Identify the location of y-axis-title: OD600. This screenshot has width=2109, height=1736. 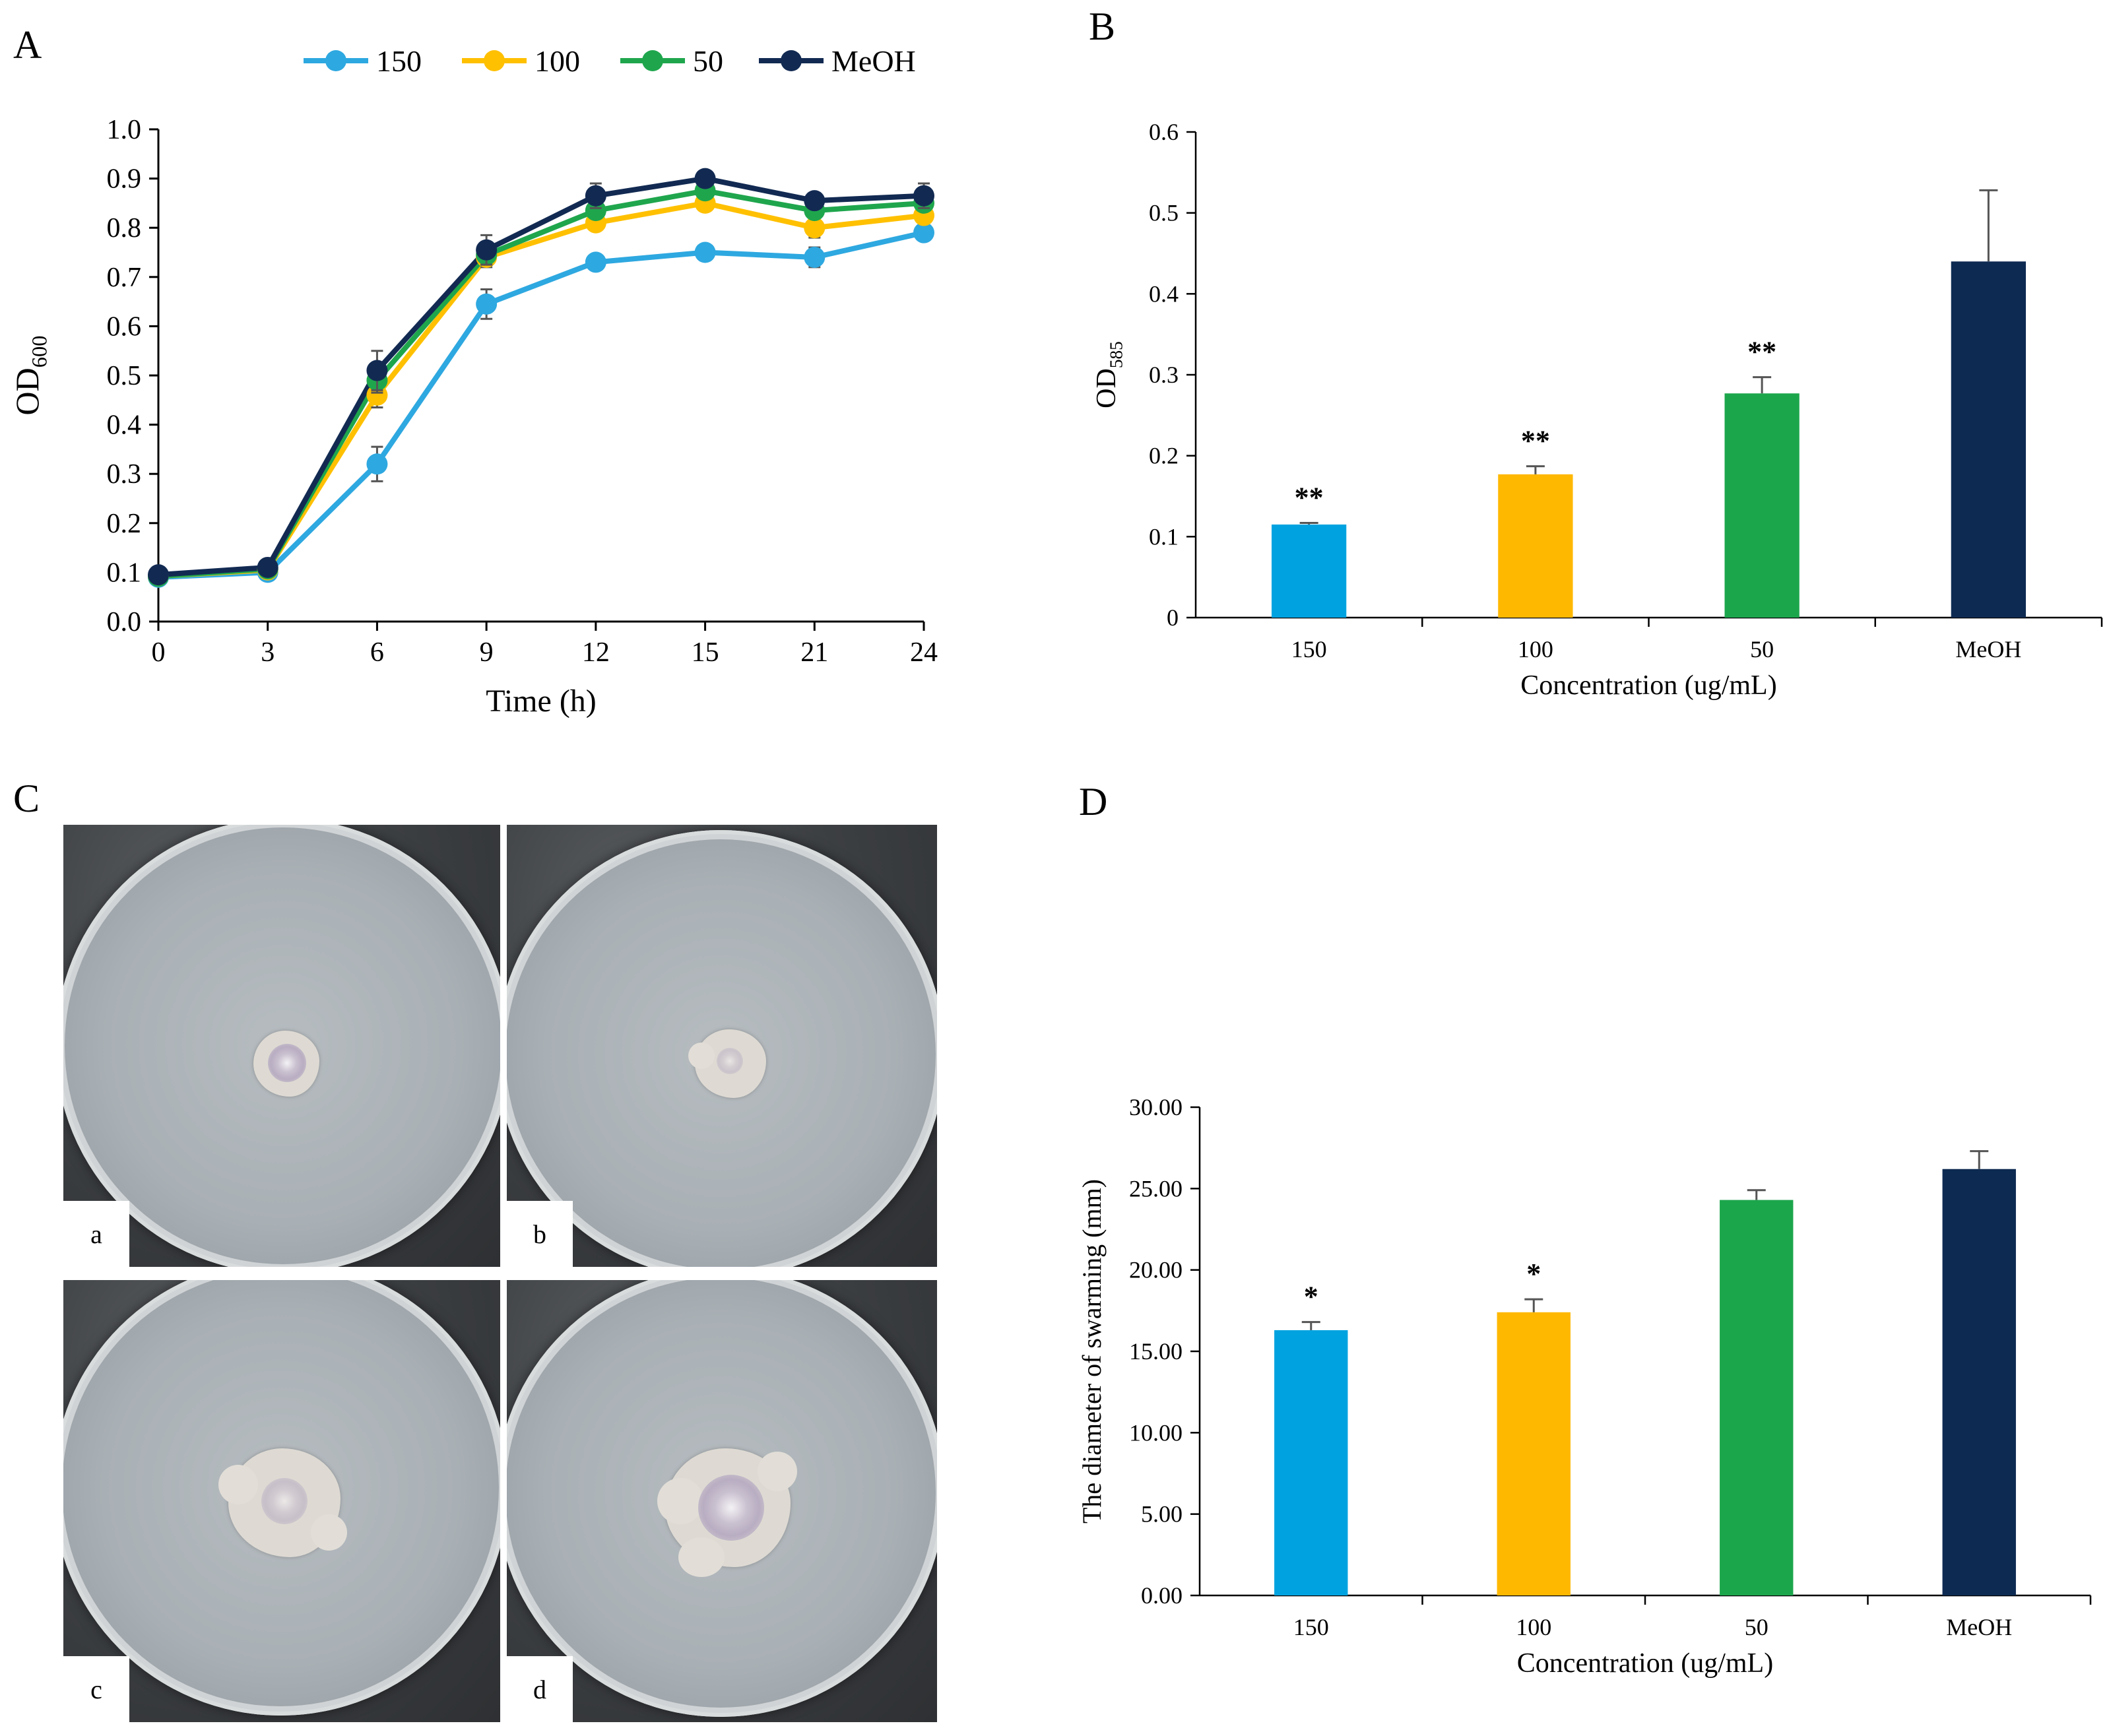
(31, 376).